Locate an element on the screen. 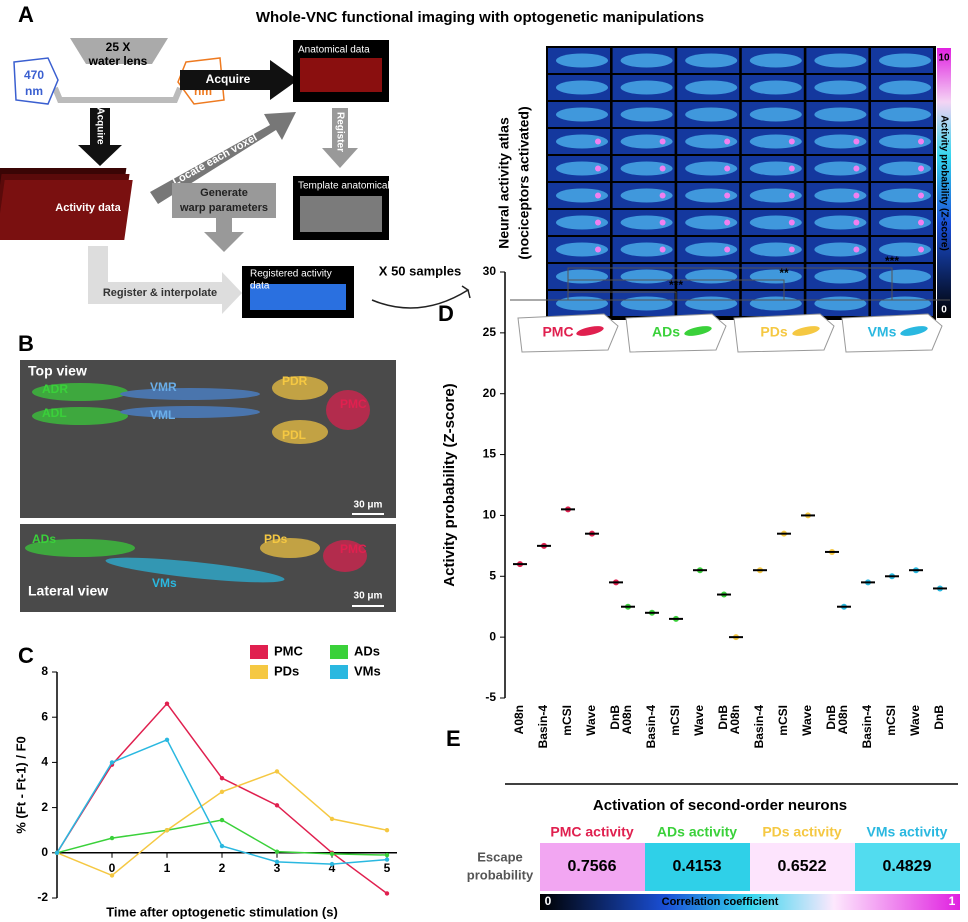 This screenshot has height=922, width=968. panel-label: C is located at coordinates (26, 655).